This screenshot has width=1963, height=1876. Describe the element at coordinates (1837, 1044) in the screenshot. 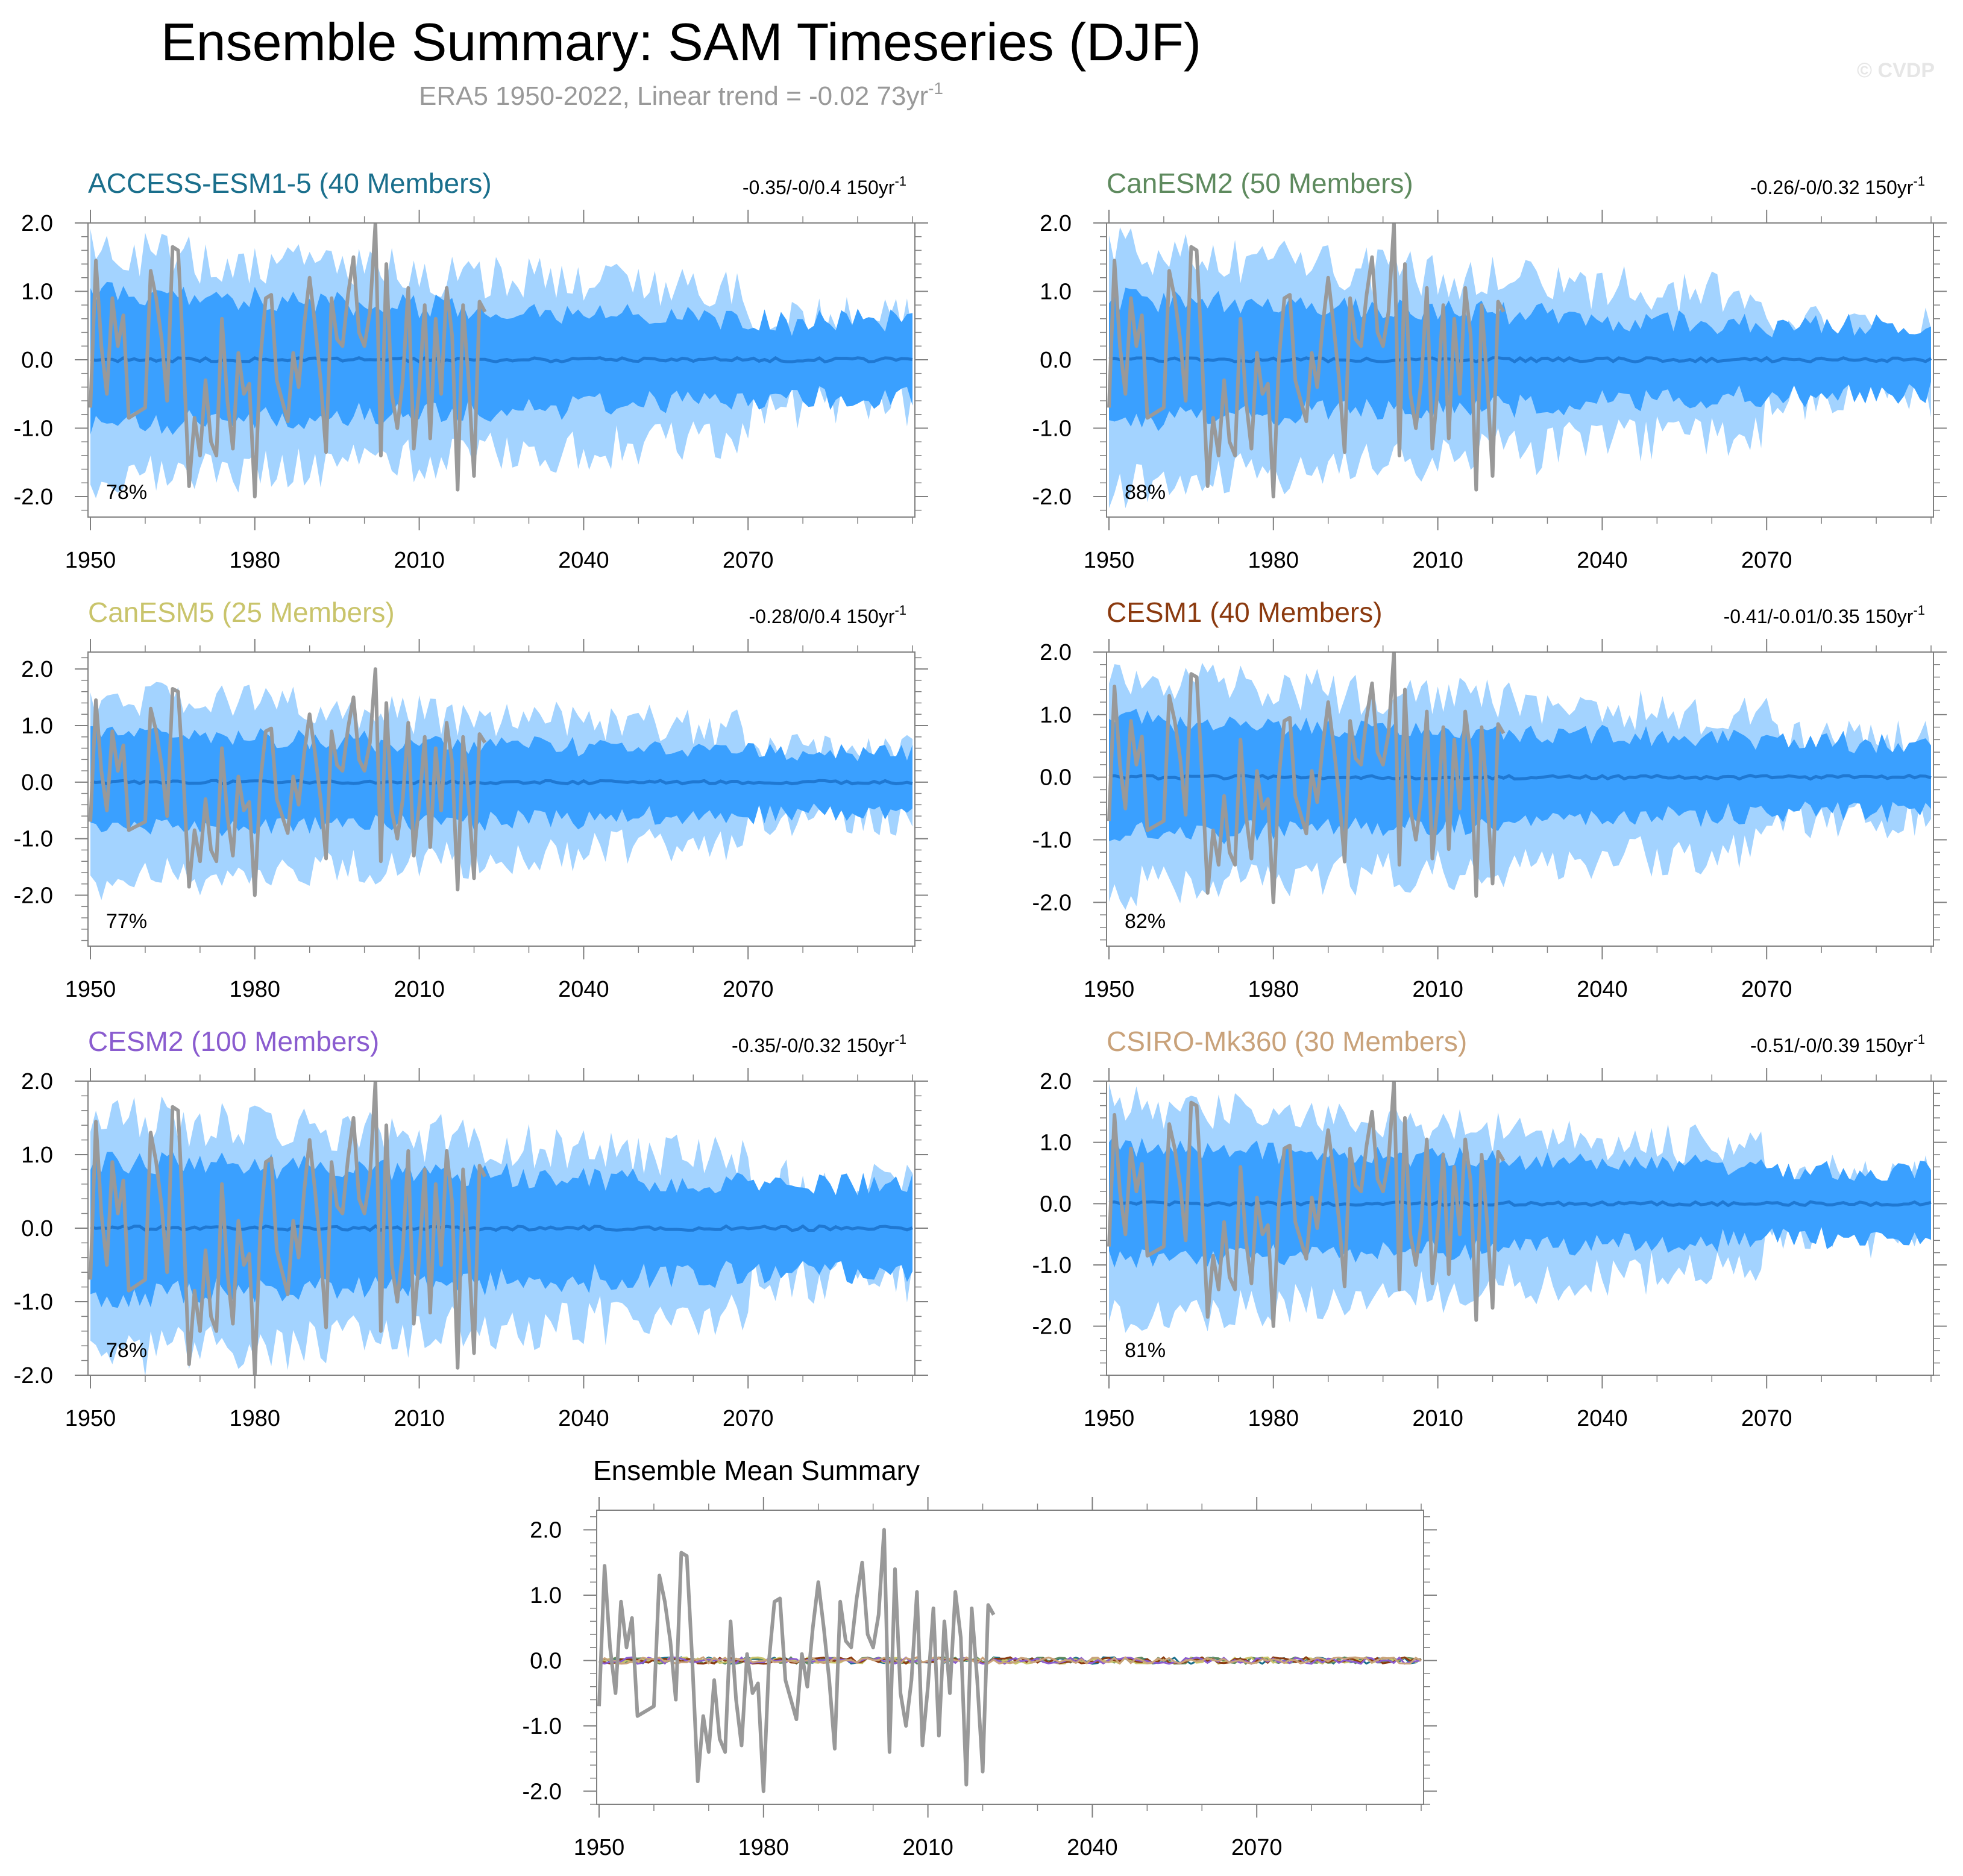

I see `trend-label: -0.51/-0/0.39 150yr-1` at that location.